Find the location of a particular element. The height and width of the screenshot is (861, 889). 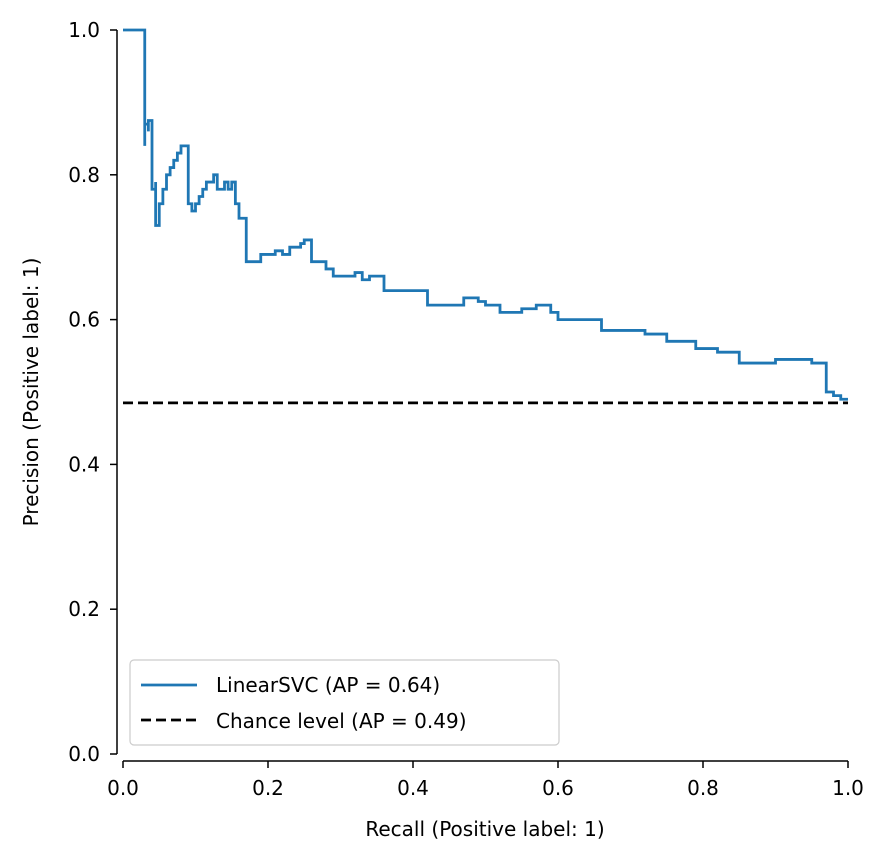

y-tick-label: 1.0 is located at coordinates (84, 30).